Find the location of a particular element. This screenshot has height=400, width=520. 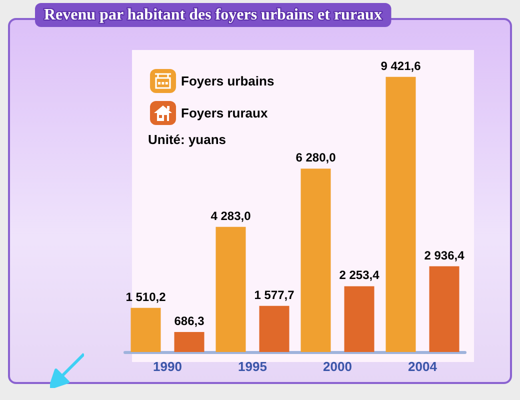

x-tick-label: 1990 is located at coordinates (167, 366).